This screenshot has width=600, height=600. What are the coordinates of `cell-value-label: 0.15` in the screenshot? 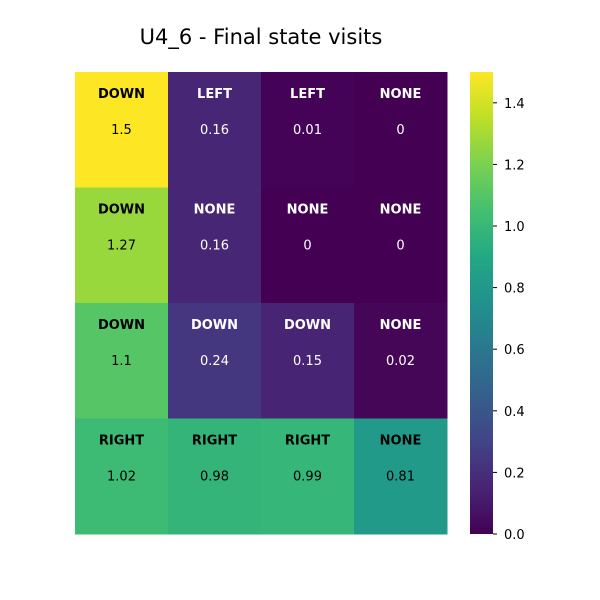 It's located at (307, 361).